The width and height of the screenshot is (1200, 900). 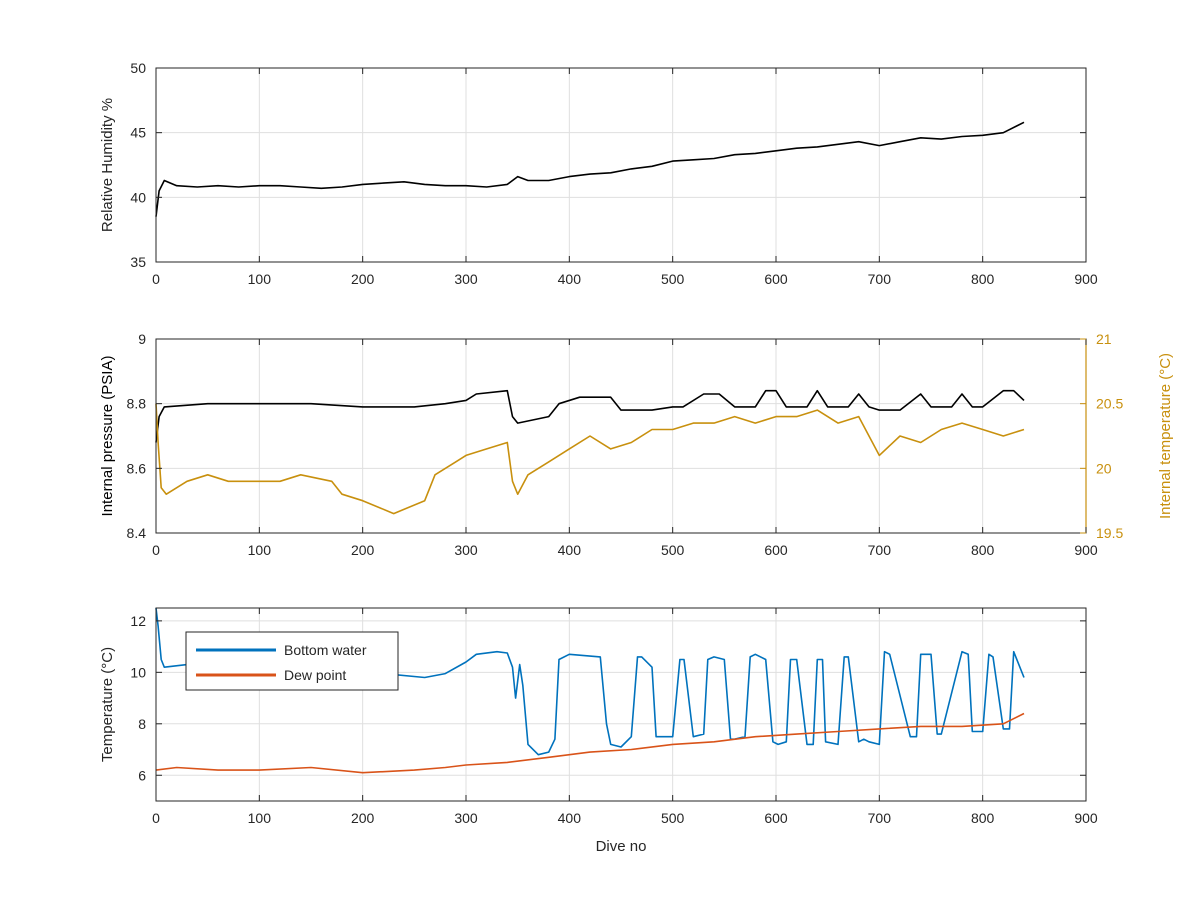 I want to click on legend-label-bottom-water: Bottom water, so click(x=325, y=650).